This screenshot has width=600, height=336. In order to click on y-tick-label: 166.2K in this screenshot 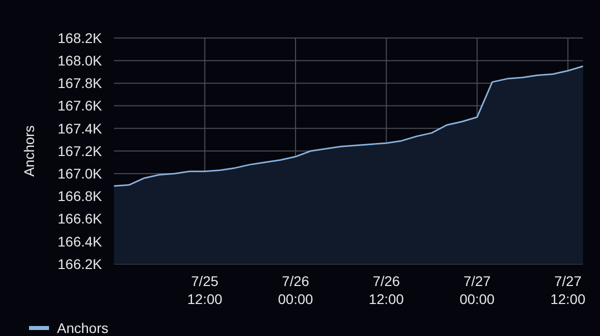, I will do `click(80, 264)`.